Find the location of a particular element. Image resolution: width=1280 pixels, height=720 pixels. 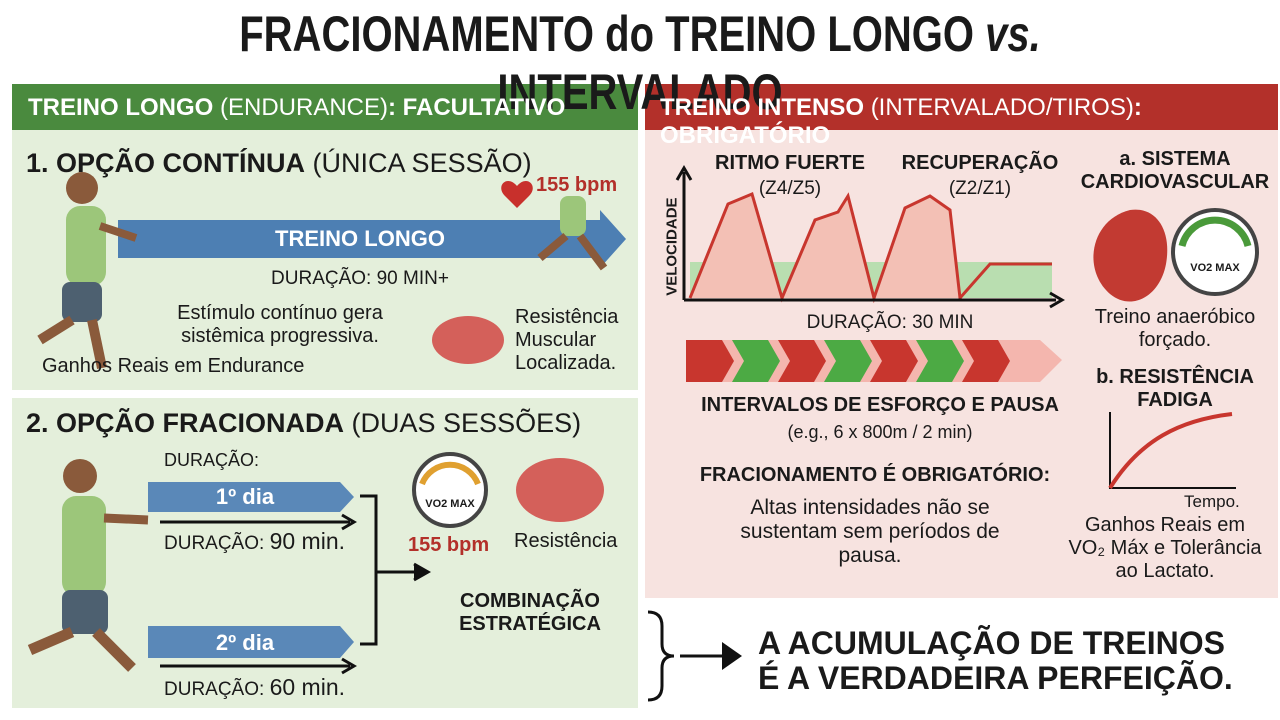

chart-label: RITMO FUERTE is located at coordinates (790, 163).